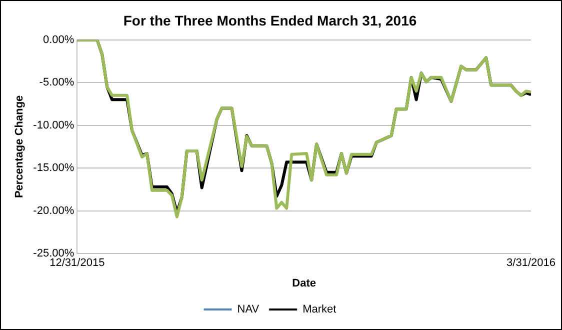 This screenshot has height=330, width=562. Describe the element at coordinates (304, 283) in the screenshot. I see `x-axis-title: Date` at that location.